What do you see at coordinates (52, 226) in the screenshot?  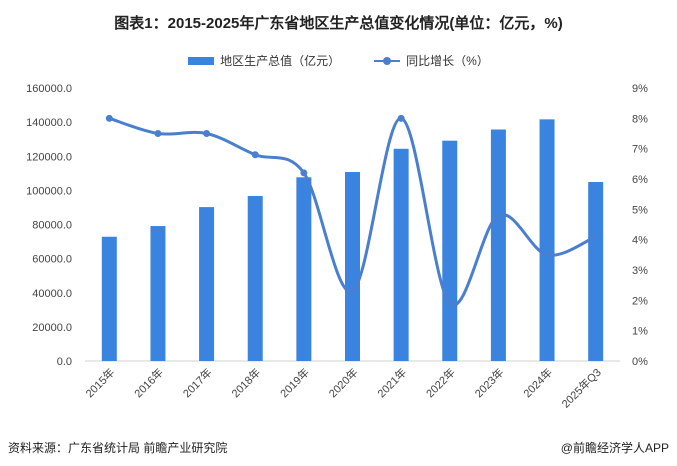 I see `y-left-tick-label: 80000.0` at bounding box center [52, 226].